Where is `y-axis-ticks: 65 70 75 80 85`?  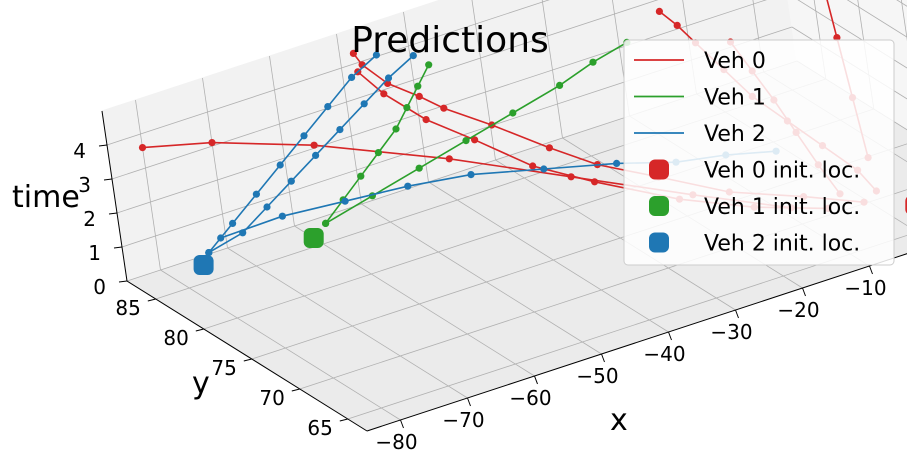
y-axis-ticks: 65 70 75 80 85 is located at coordinates (231, 368).